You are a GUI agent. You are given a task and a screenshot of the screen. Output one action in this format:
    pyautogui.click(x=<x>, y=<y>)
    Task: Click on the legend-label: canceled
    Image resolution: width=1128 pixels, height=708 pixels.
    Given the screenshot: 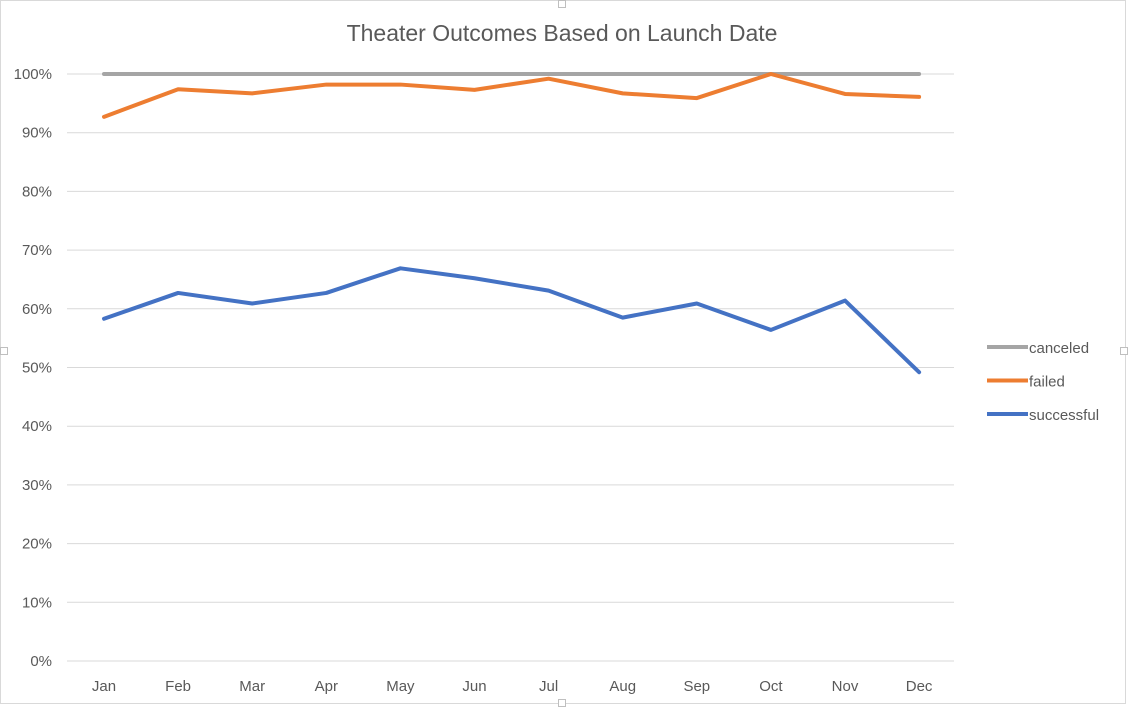 What is the action you would take?
    pyautogui.click(x=1059, y=348)
    